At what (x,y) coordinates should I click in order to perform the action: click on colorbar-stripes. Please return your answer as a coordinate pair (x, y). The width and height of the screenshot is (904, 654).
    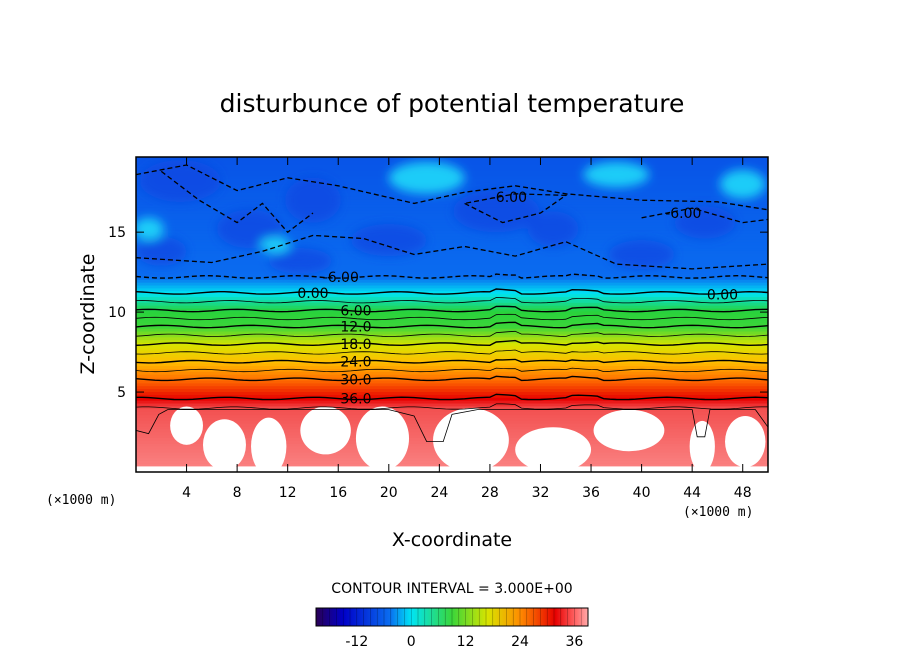
    Looking at the image, I should click on (452, 617).